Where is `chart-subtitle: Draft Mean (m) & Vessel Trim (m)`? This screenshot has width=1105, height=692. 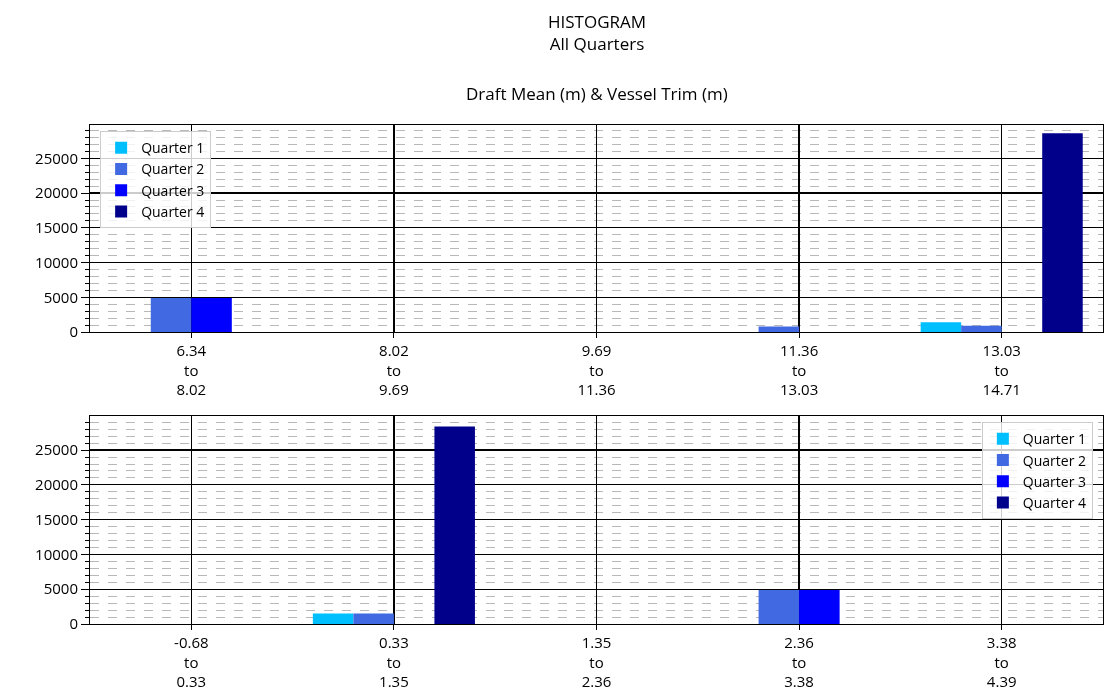
chart-subtitle: Draft Mean (m) & Vessel Trim (m) is located at coordinates (597, 93).